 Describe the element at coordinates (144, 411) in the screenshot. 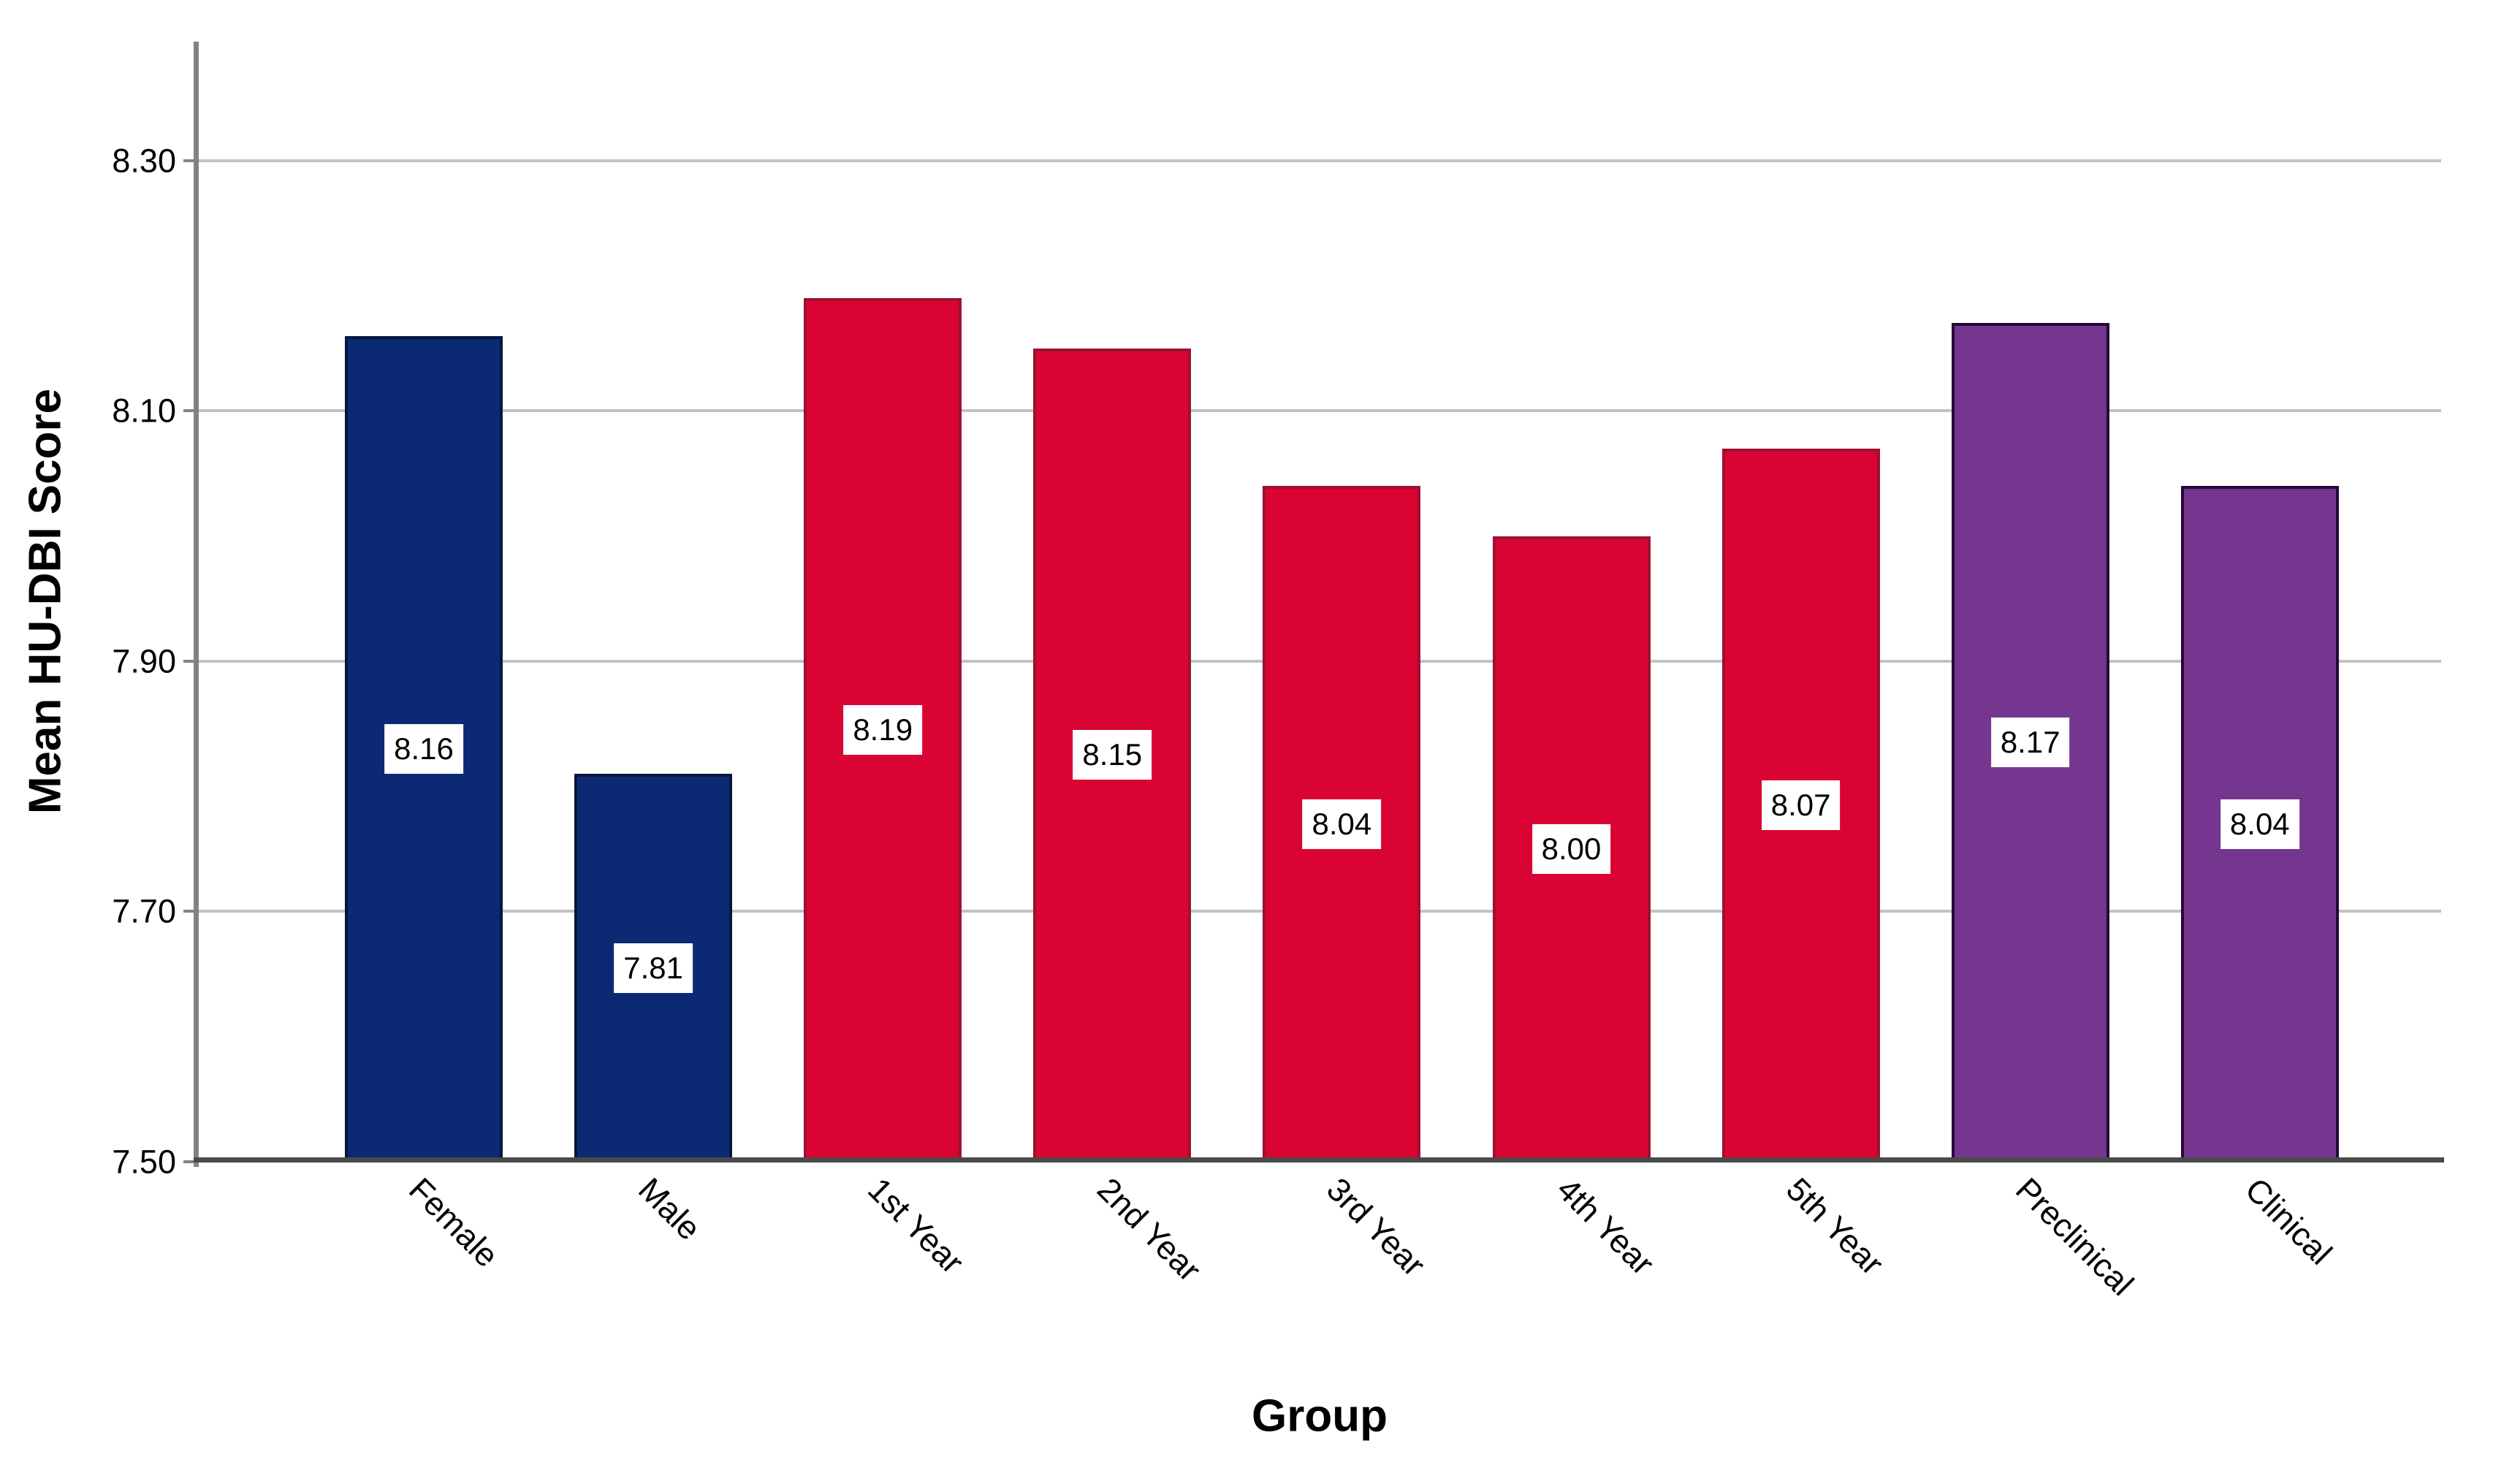

I see `y-tick-label: 8.10` at that location.